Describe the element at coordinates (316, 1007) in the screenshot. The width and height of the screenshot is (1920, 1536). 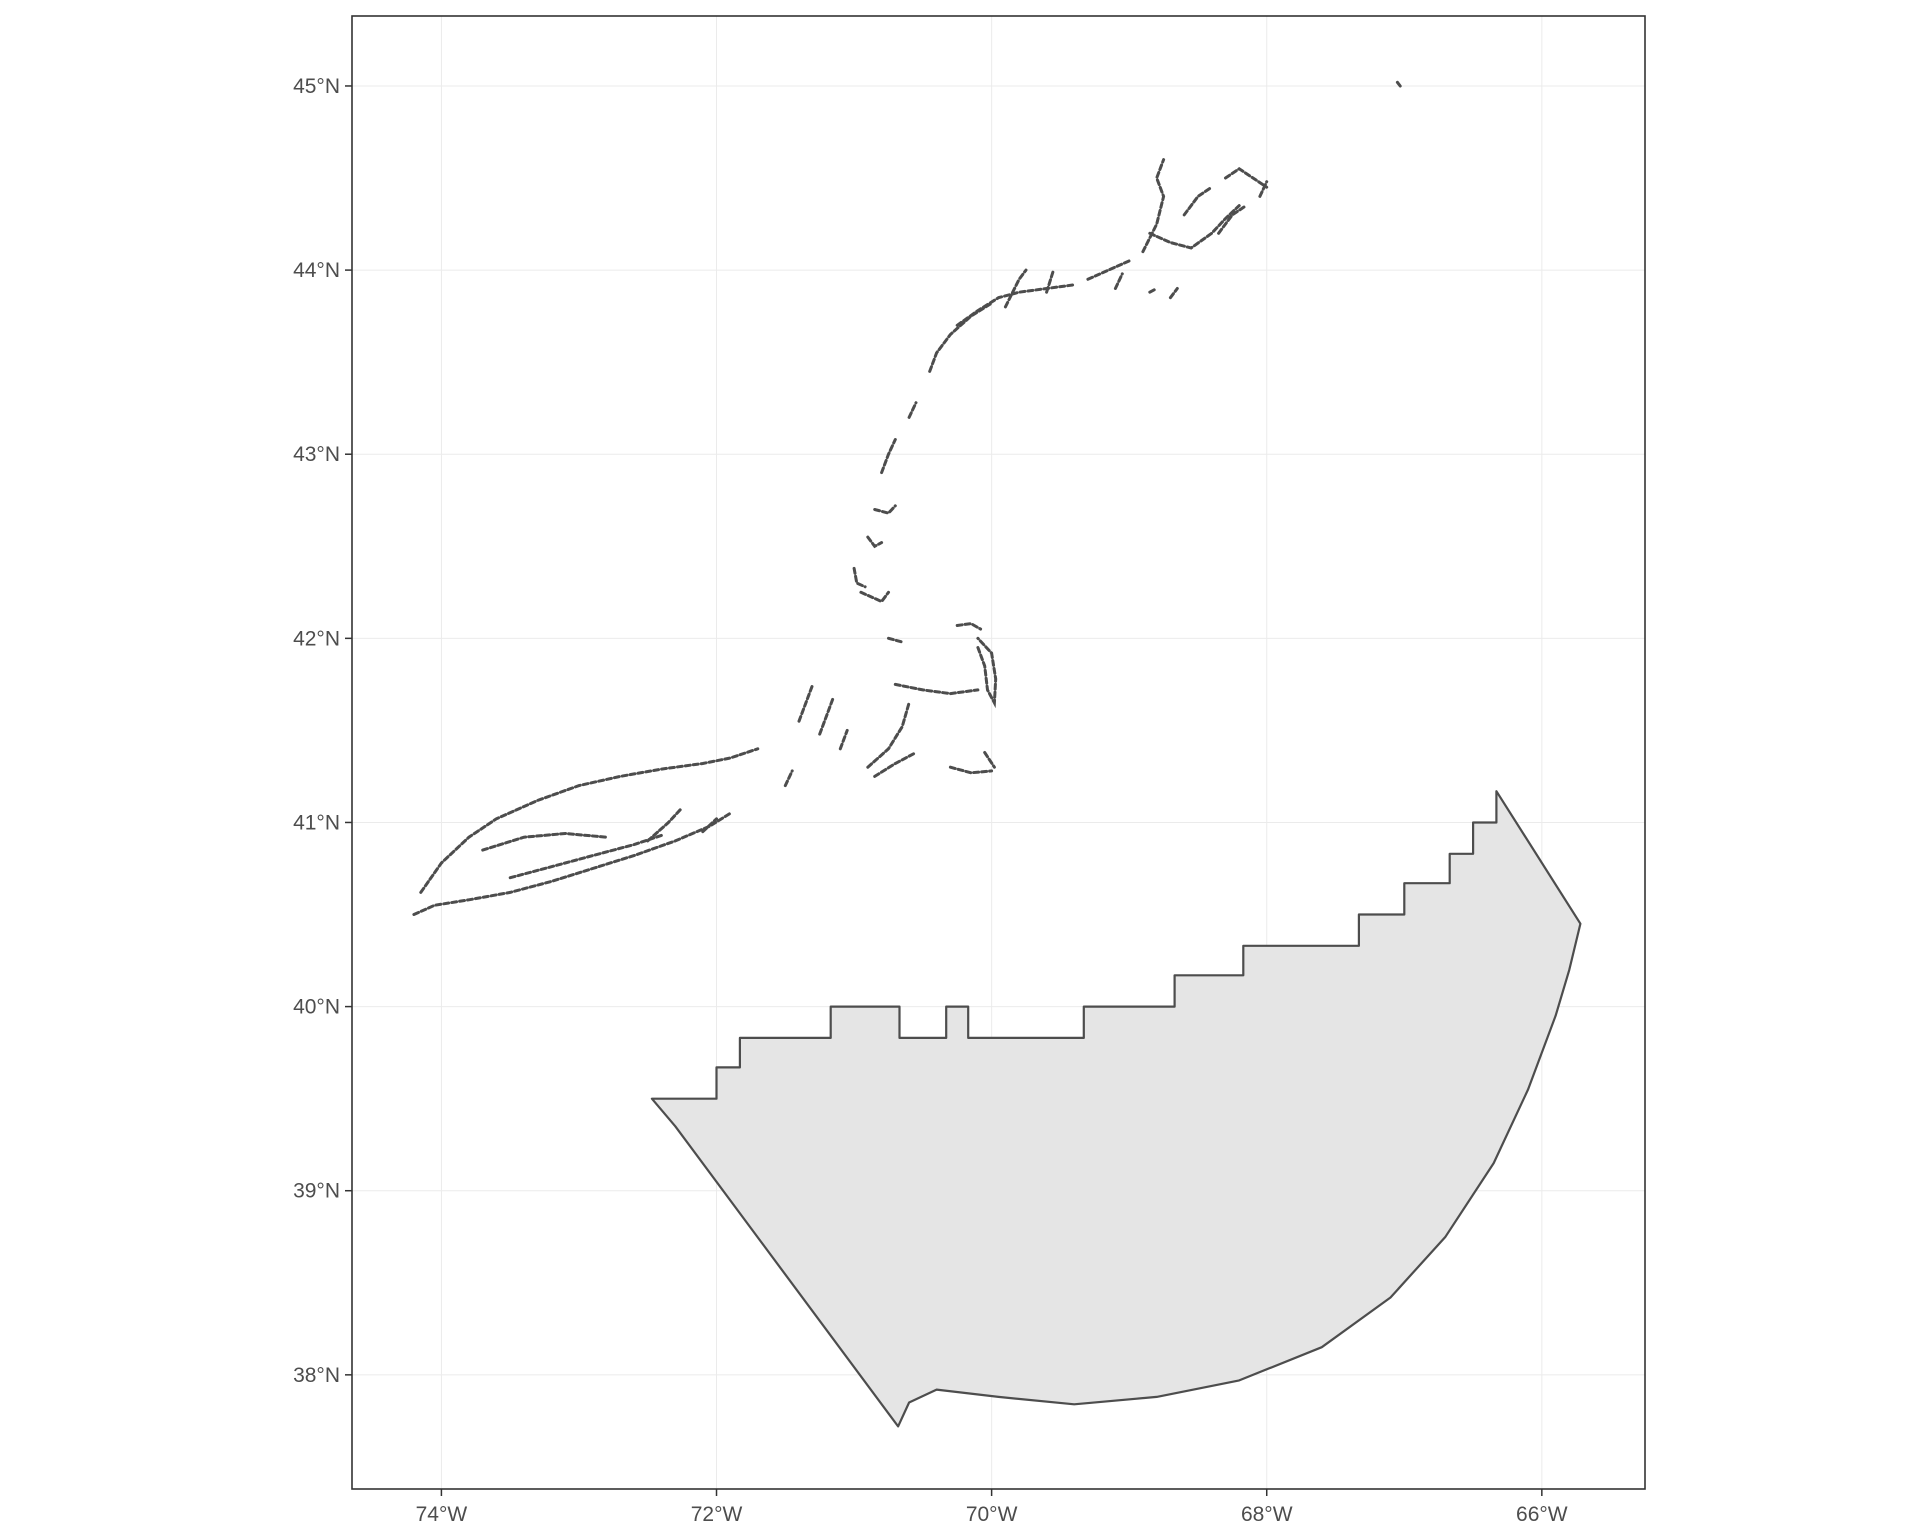
I see `y-tick-label: 40°N` at that location.